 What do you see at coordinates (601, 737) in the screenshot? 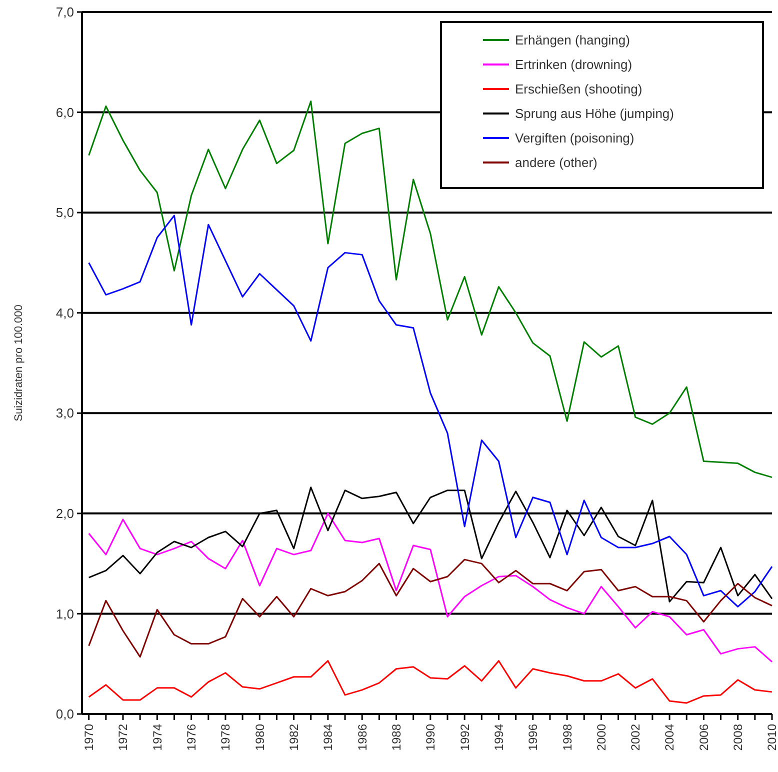
I see `x-tick-label: 2000` at bounding box center [601, 737].